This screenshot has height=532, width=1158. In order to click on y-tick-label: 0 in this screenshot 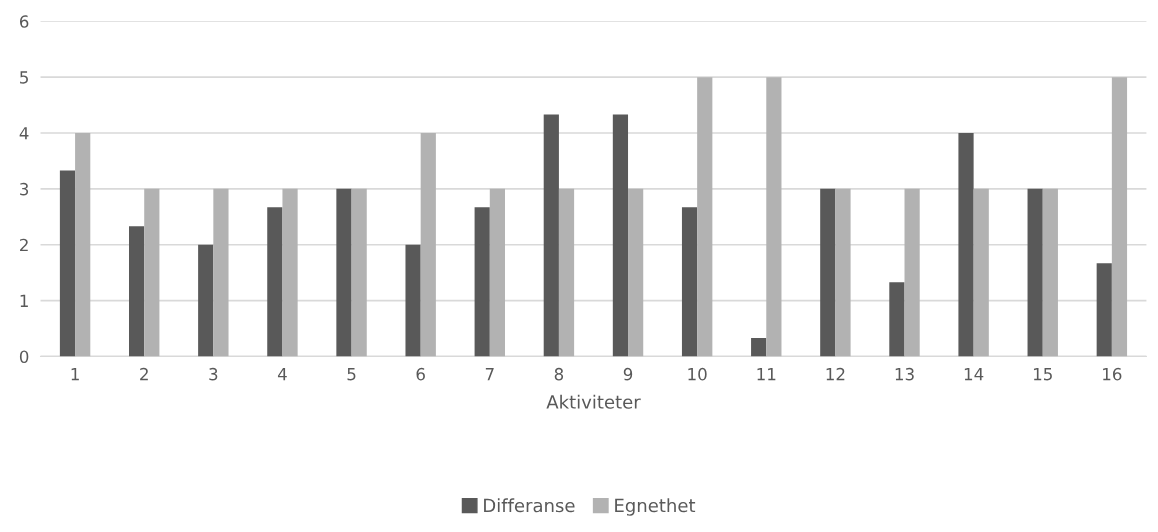, I will do `click(24, 357)`.